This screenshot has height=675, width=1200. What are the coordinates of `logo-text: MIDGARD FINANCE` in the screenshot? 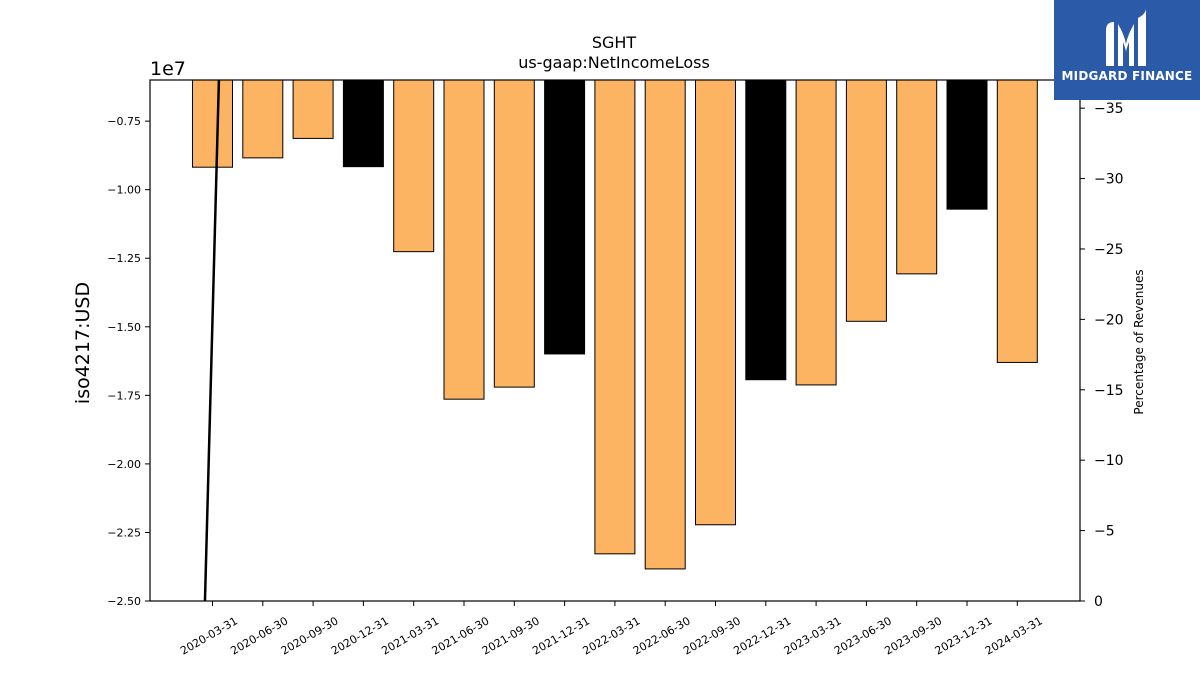 It's located at (1127, 76).